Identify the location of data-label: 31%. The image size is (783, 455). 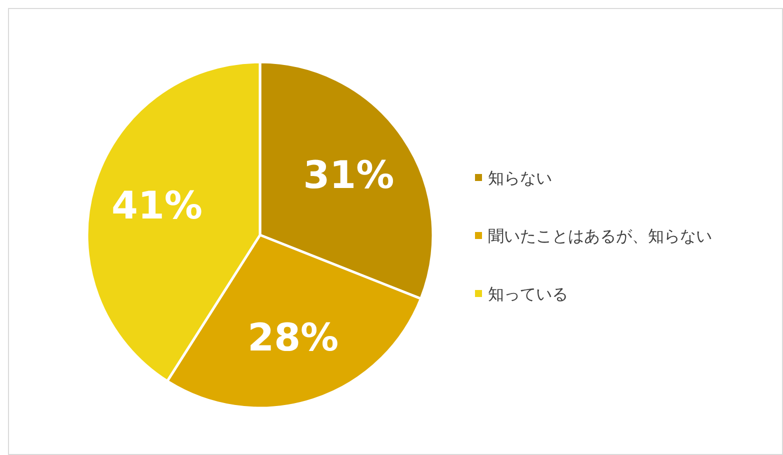
(348, 175).